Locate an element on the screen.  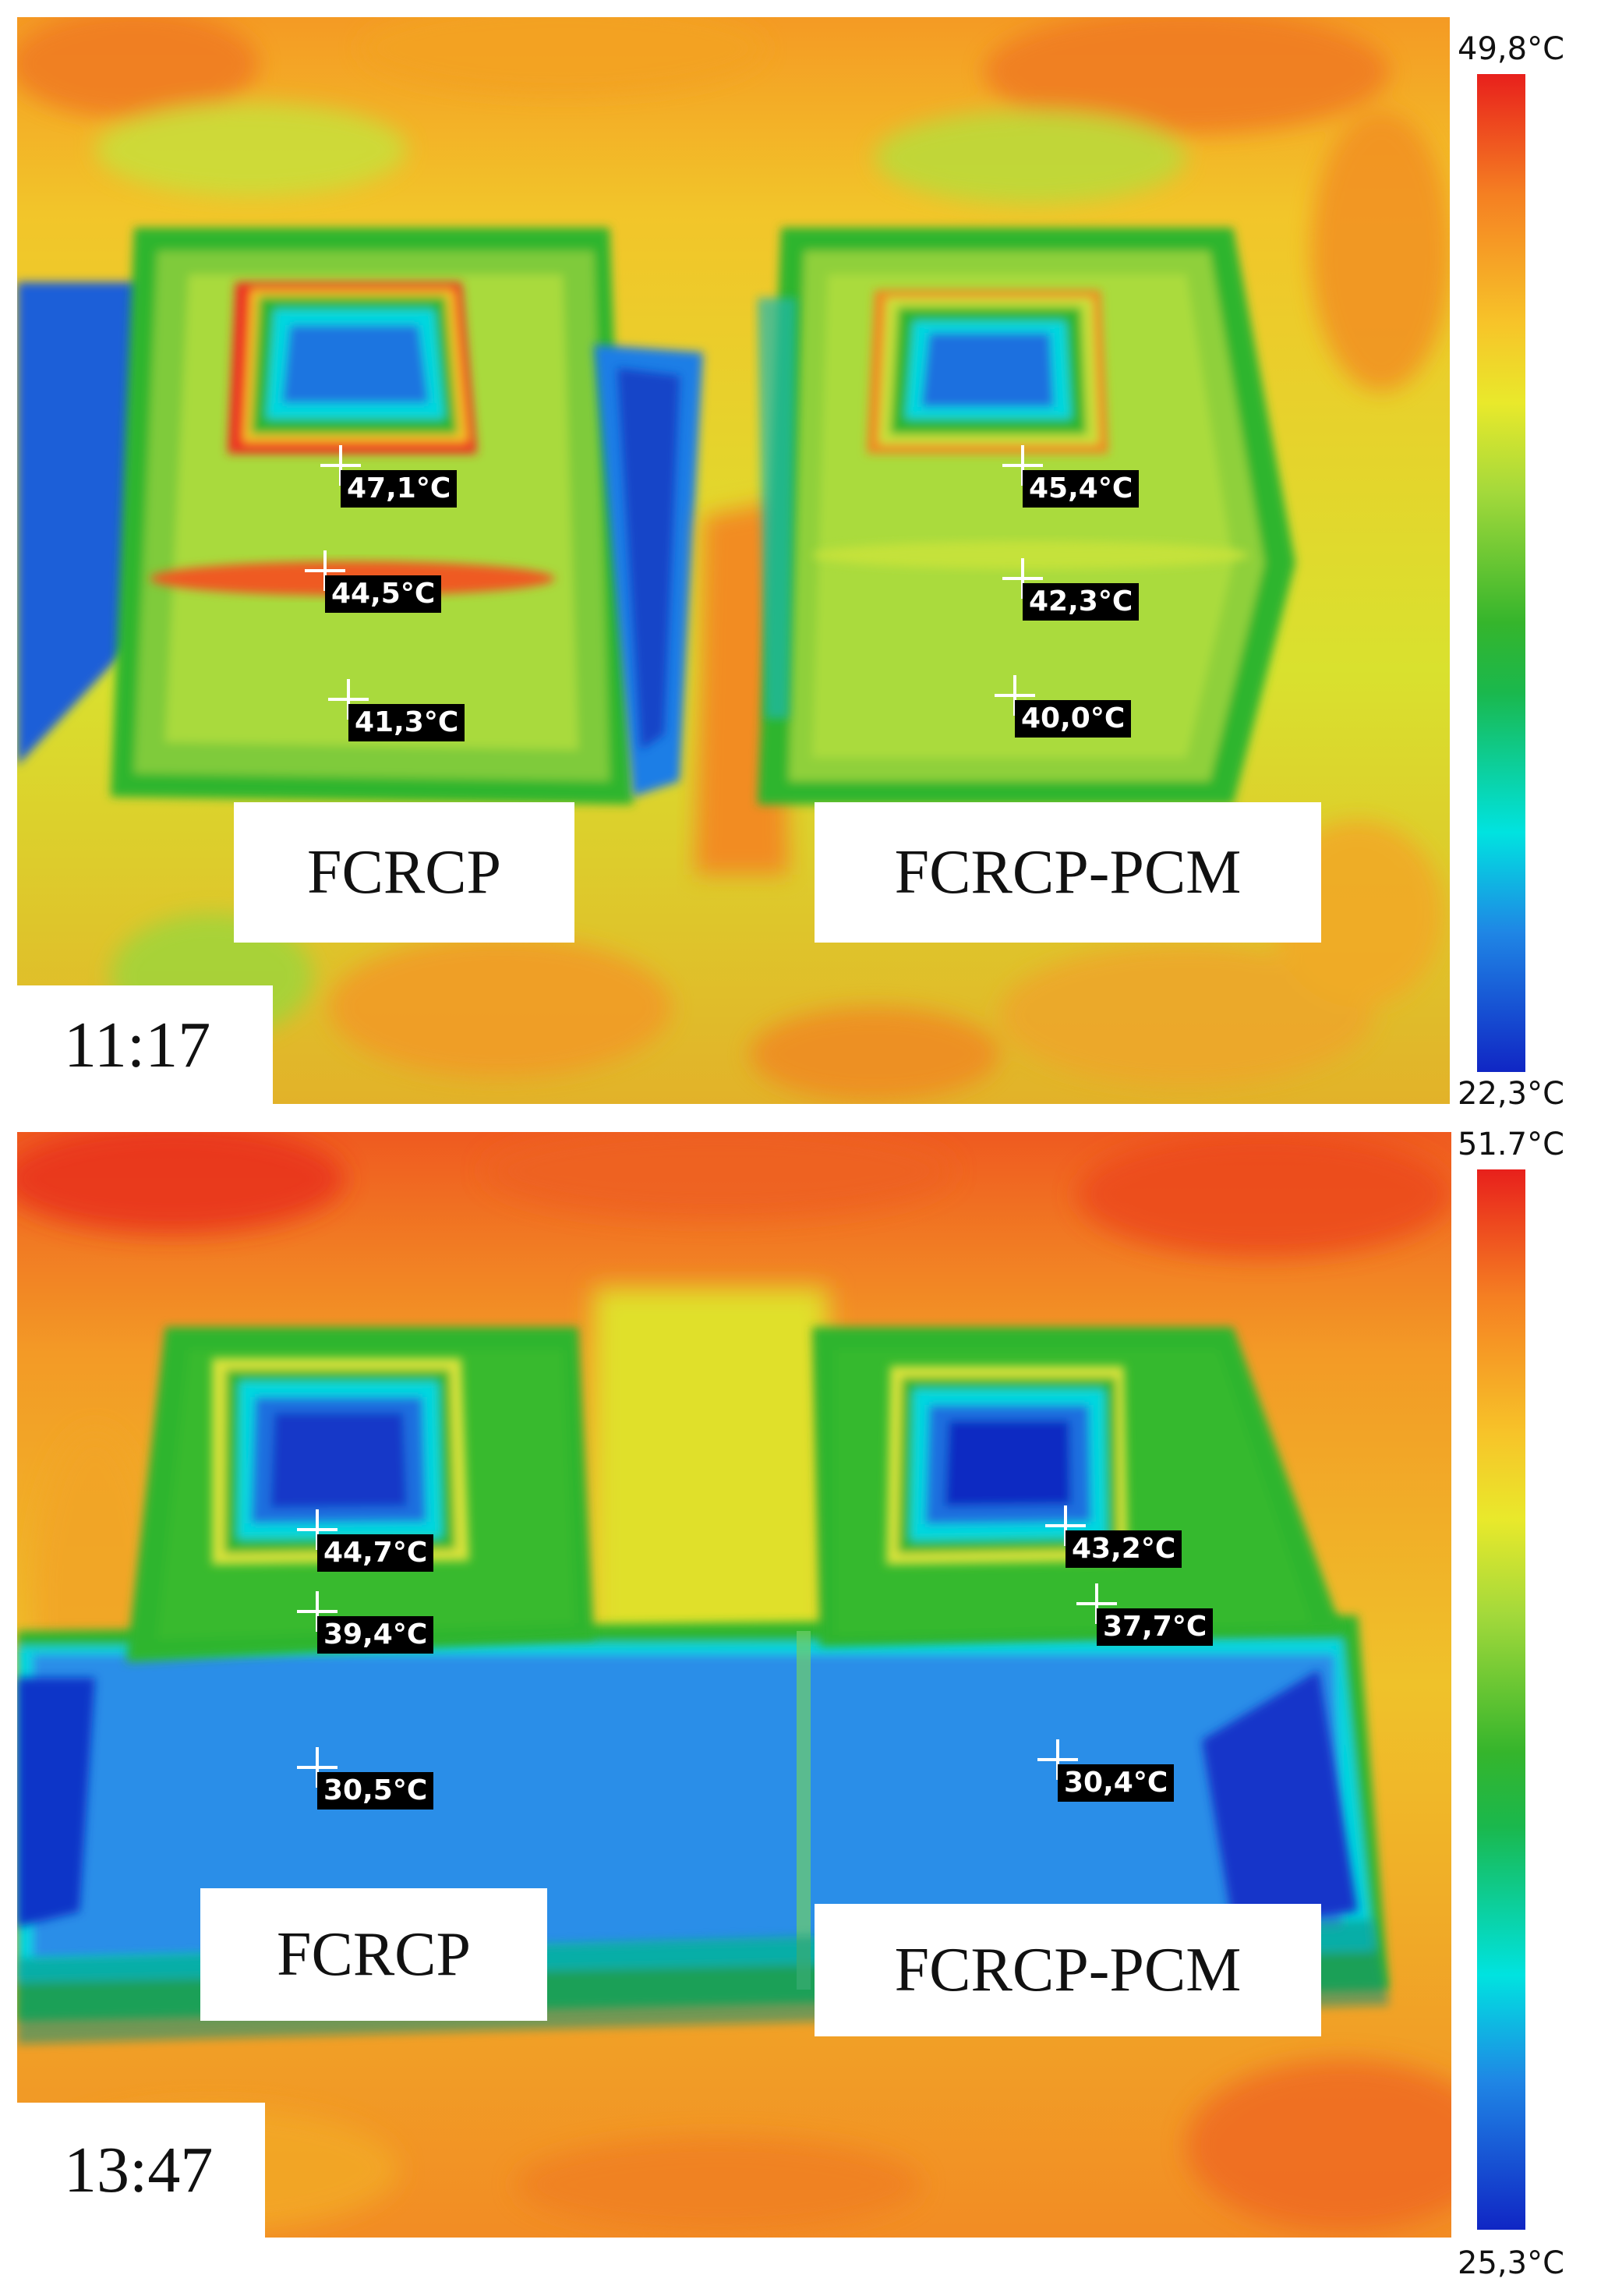
scale-max-label: 51.7°C is located at coordinates (1511, 1144).